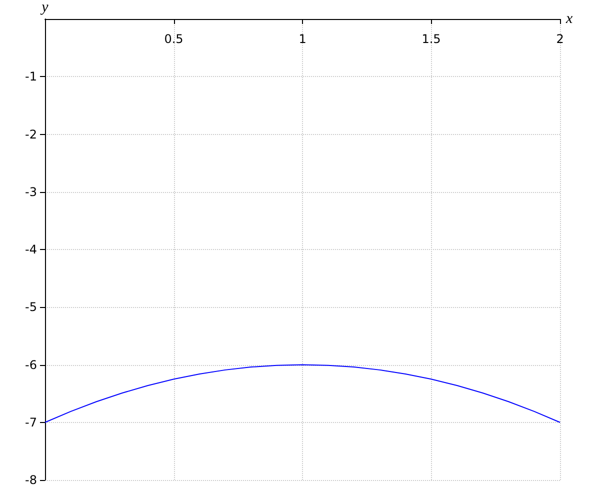  Describe the element at coordinates (302, 393) in the screenshot. I see `line-series` at that location.